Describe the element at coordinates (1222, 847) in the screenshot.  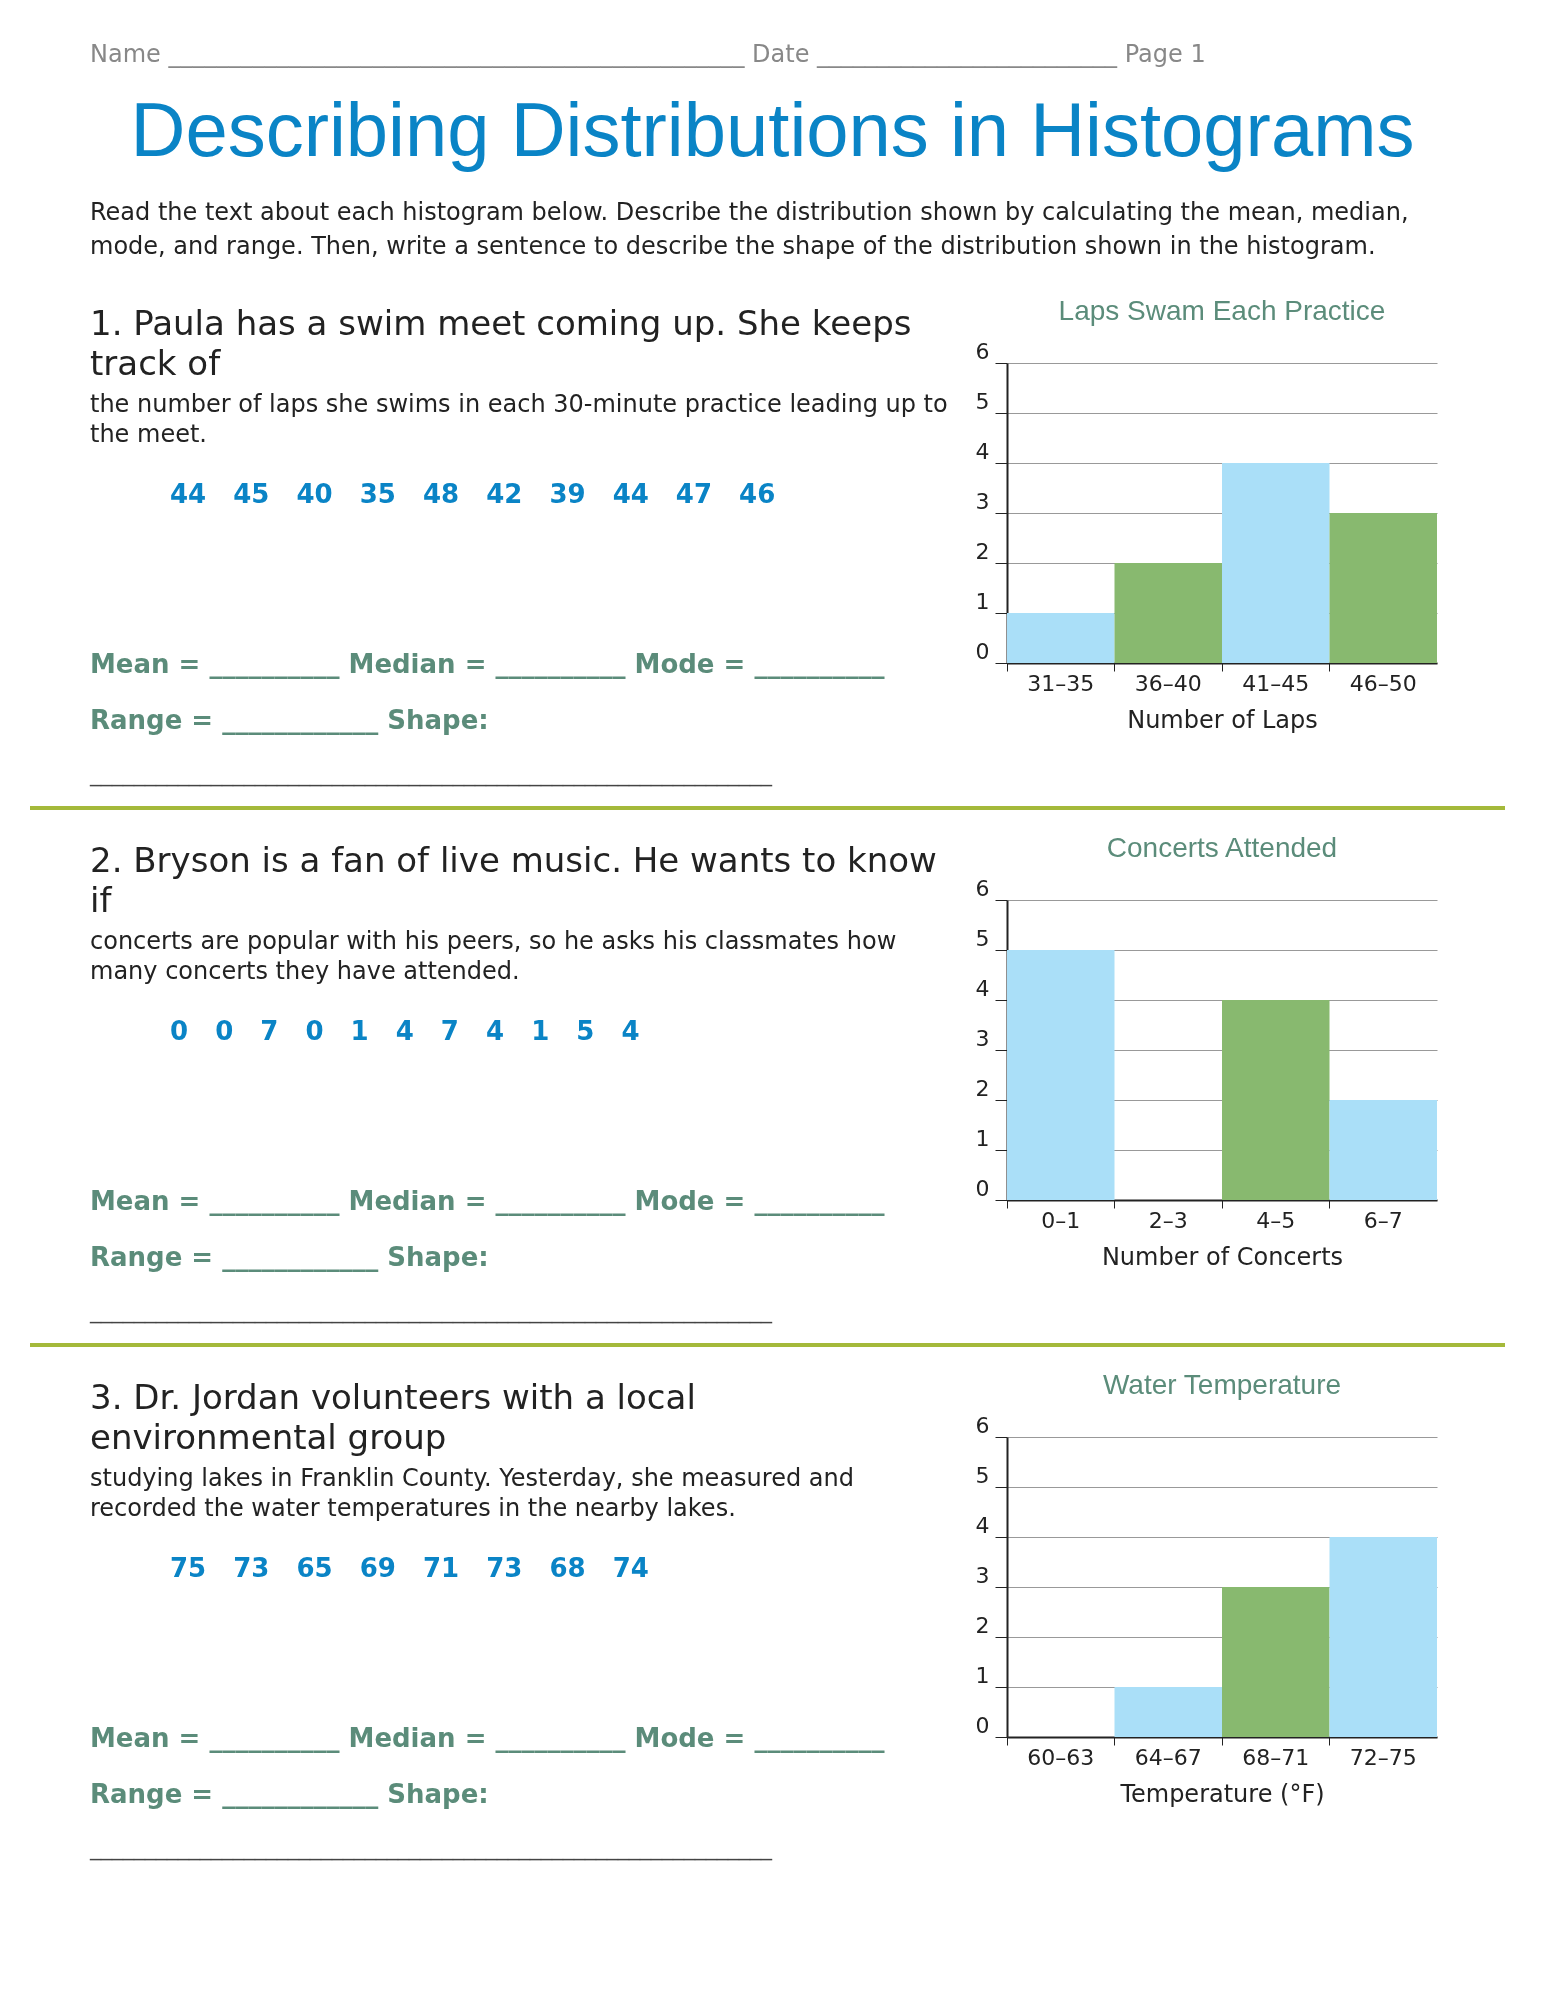
I see `chart-title: Concerts Attended` at that location.